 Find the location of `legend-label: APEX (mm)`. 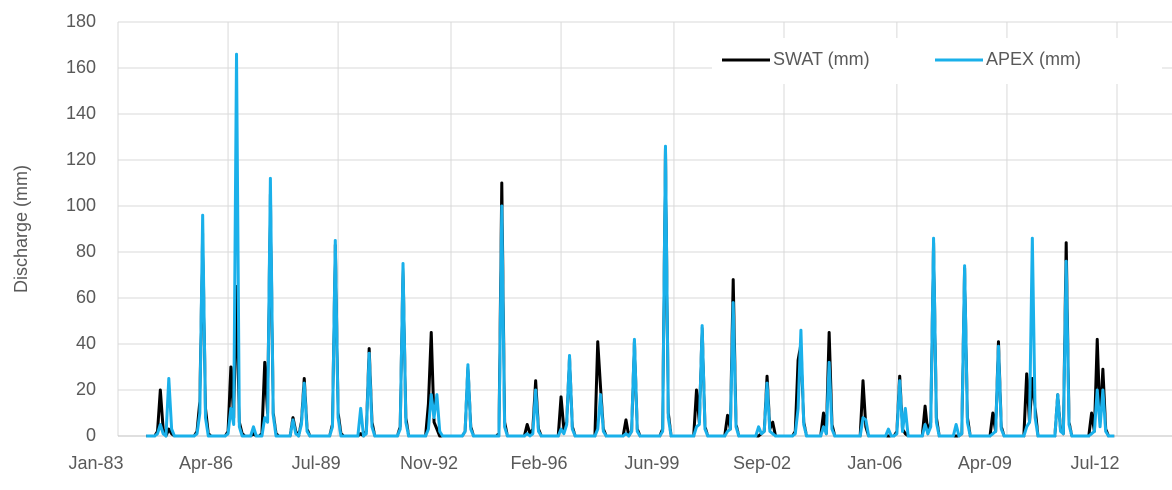

legend-label: APEX (mm) is located at coordinates (1033, 59).